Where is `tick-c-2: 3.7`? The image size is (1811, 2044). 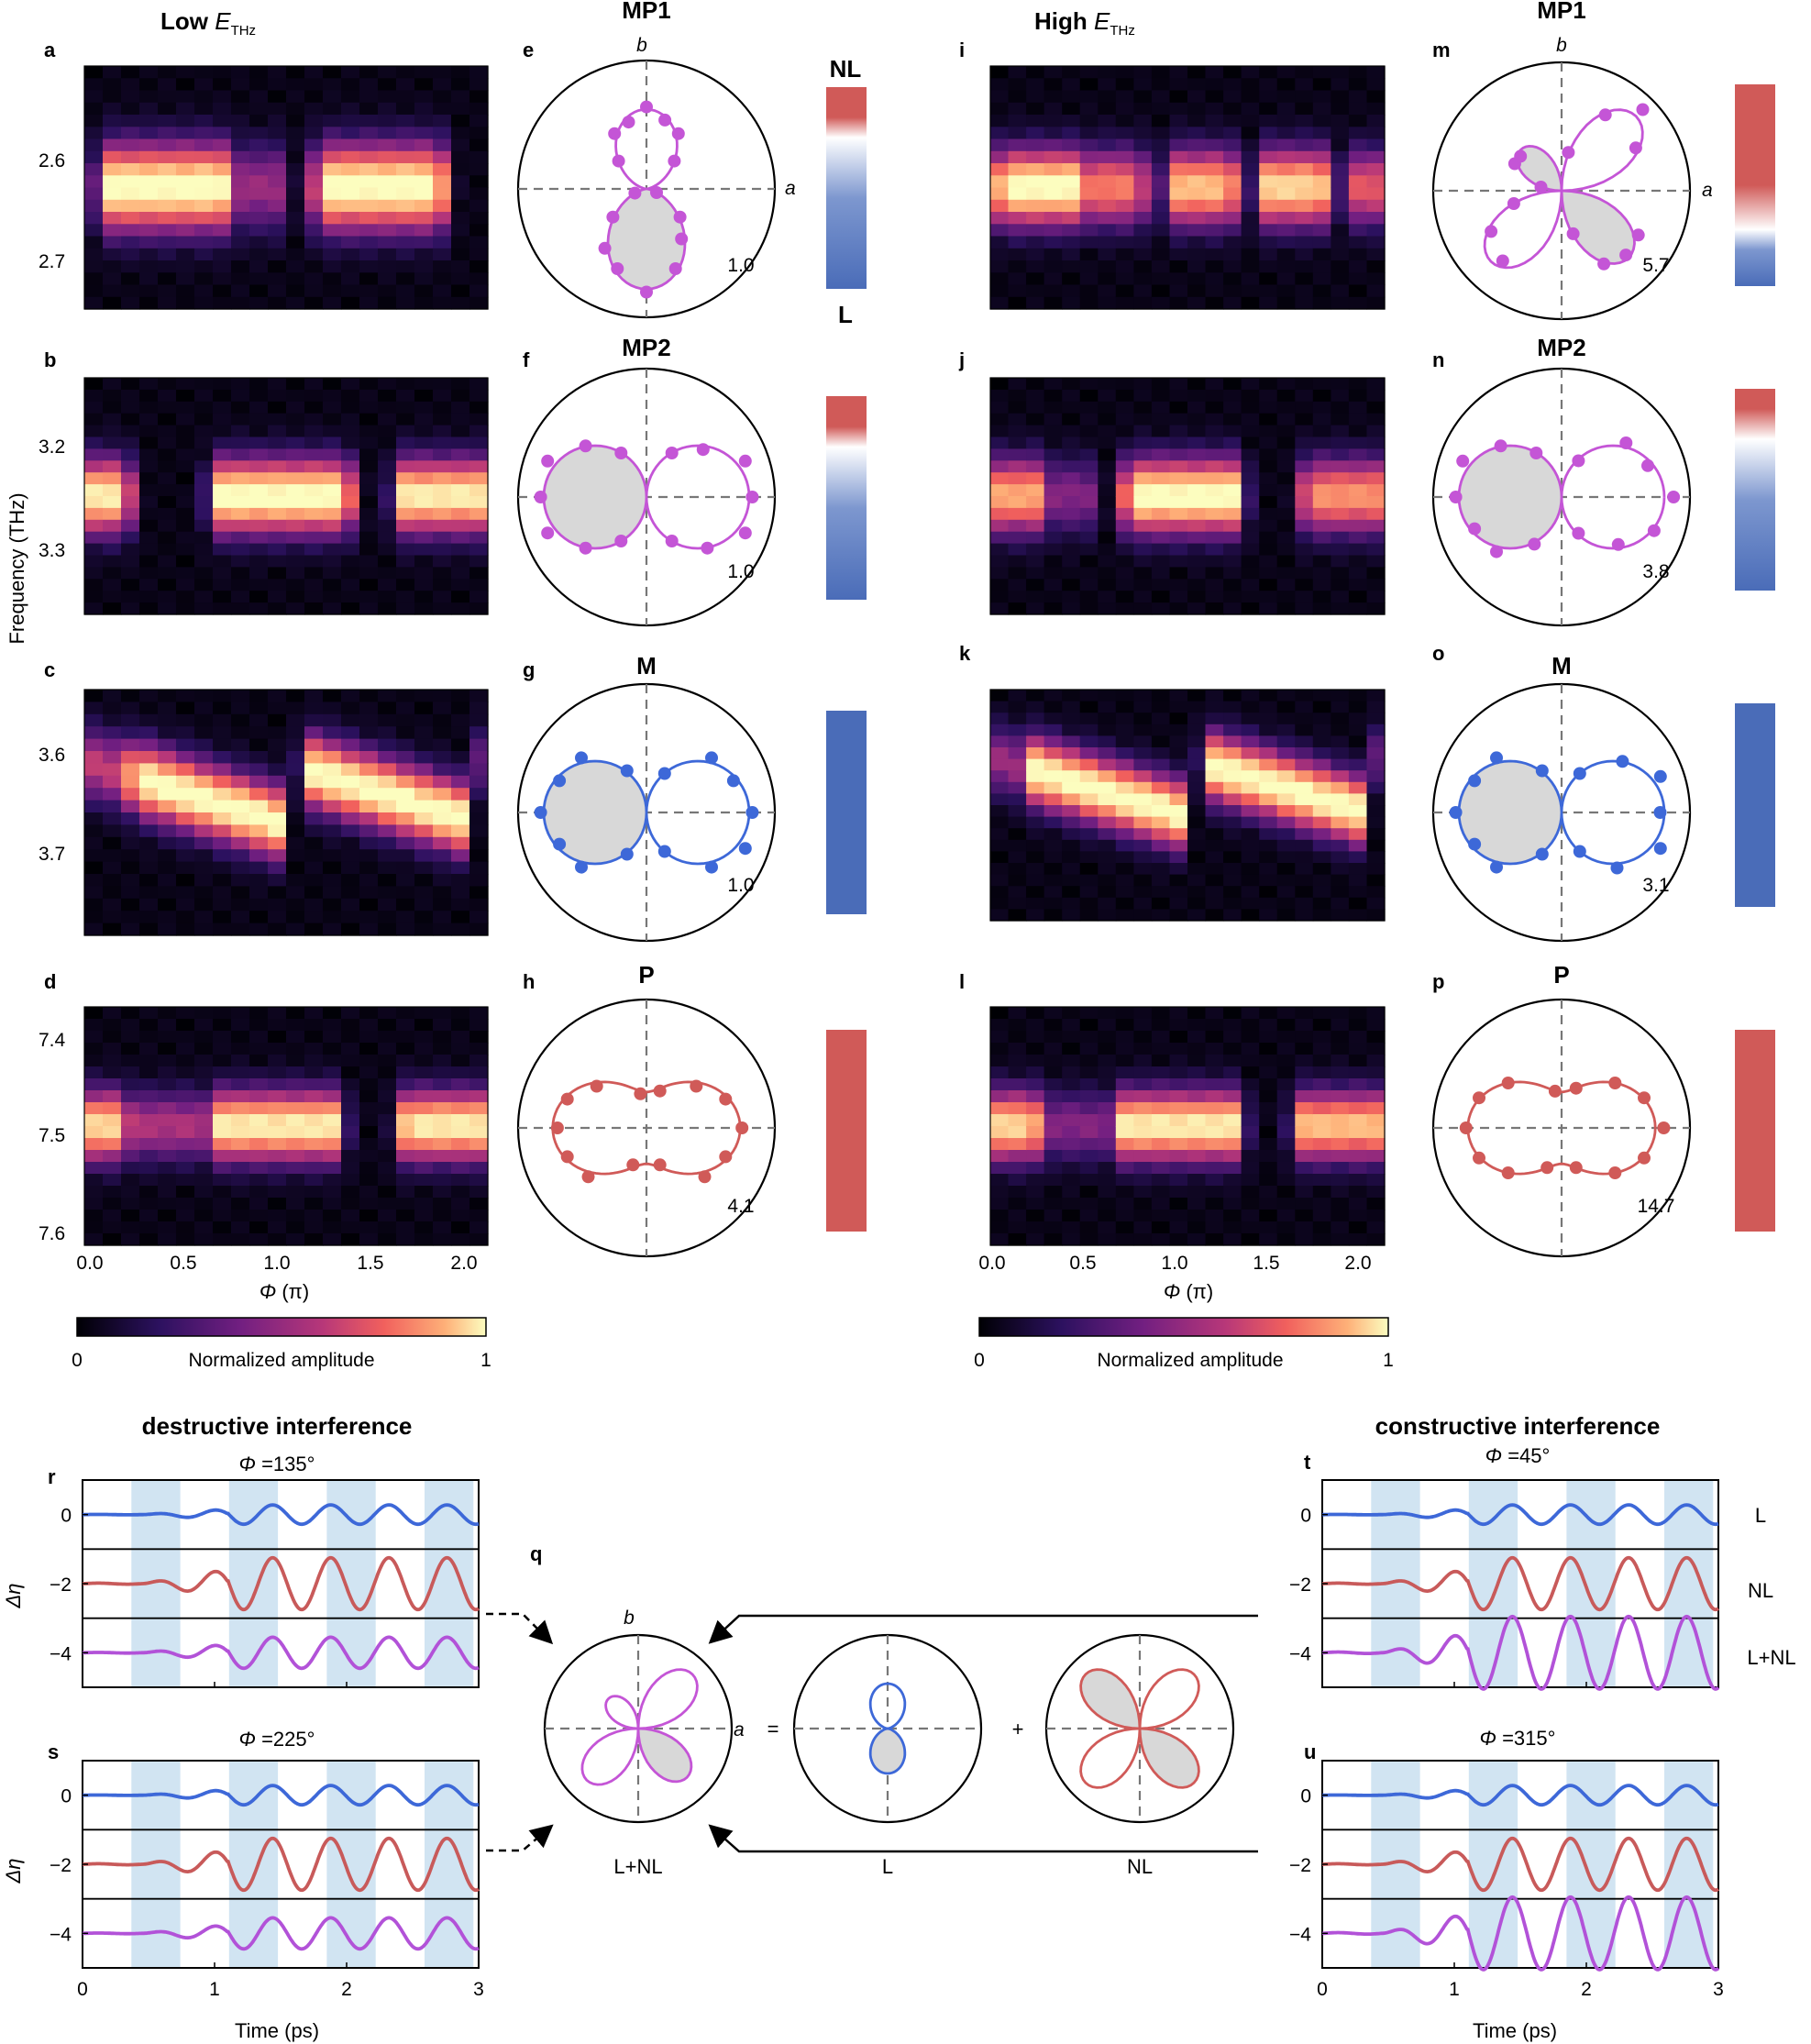 tick-c-2: 3.7 is located at coordinates (52, 855).